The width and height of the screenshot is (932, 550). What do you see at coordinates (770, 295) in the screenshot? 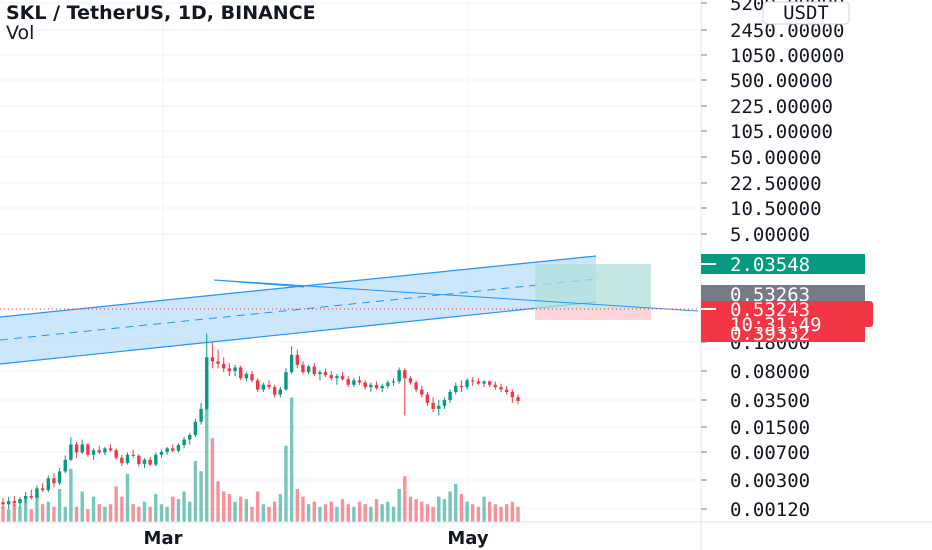
I see `price-label-entry-text: 0.53263` at bounding box center [770, 295].